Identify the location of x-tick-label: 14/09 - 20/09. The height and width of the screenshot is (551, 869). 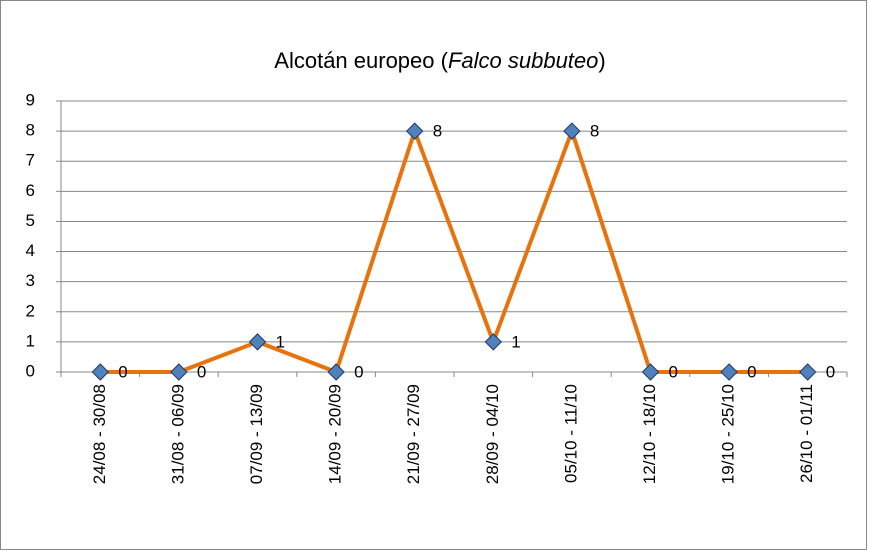
(335, 434).